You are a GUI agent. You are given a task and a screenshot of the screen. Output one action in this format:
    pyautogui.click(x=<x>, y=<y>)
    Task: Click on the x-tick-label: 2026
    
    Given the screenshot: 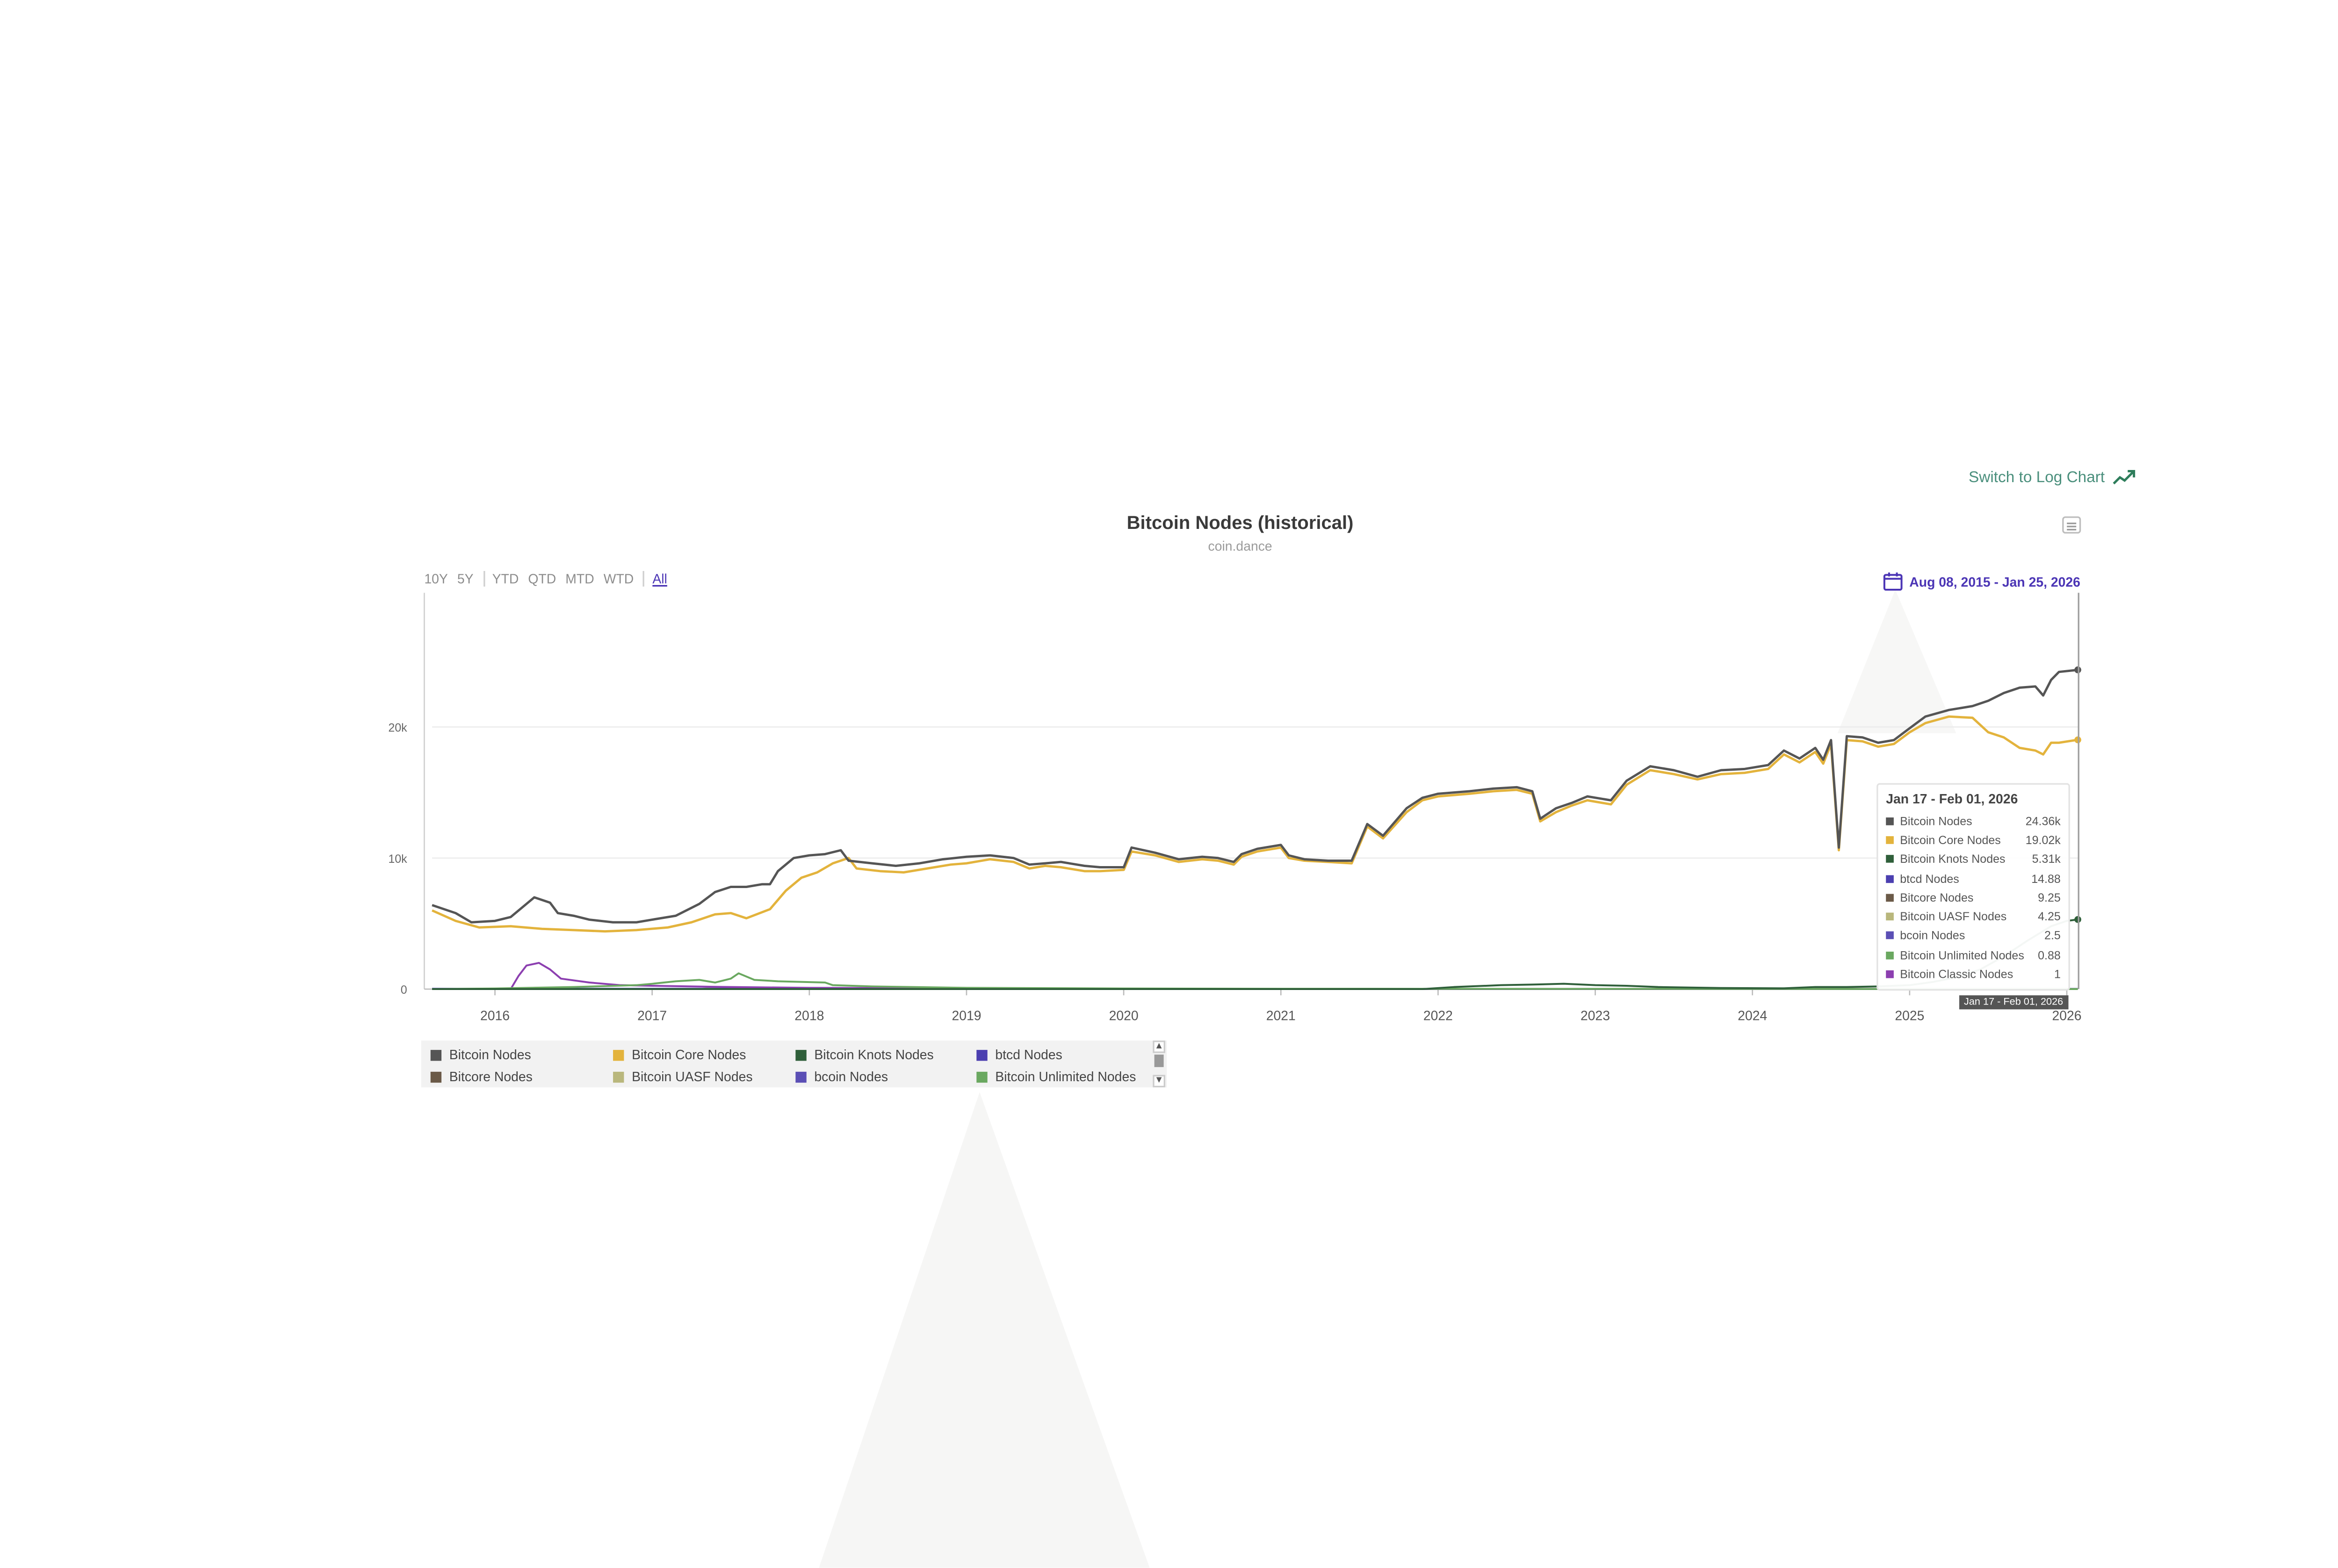 What is the action you would take?
    pyautogui.click(x=2067, y=1016)
    